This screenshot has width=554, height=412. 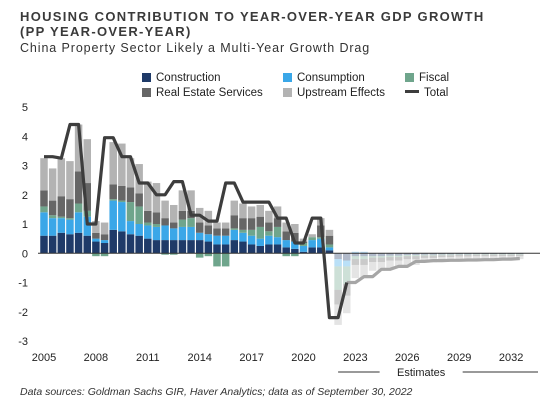 I want to click on x-tick-label: 2032, so click(x=511, y=358).